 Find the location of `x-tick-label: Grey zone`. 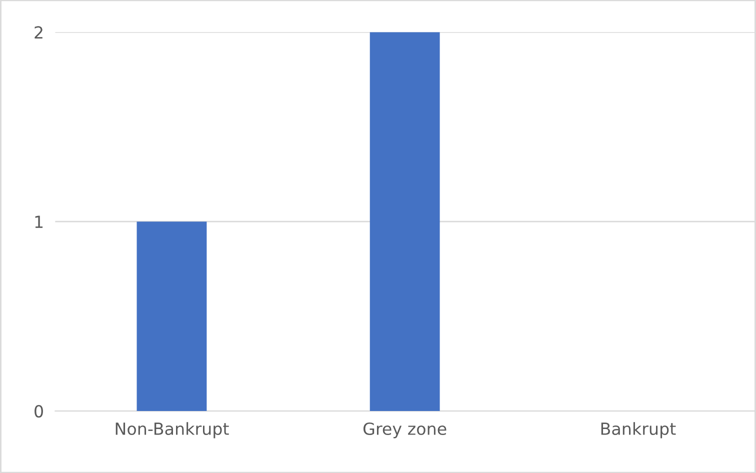

x-tick-label: Grey zone is located at coordinates (404, 430).